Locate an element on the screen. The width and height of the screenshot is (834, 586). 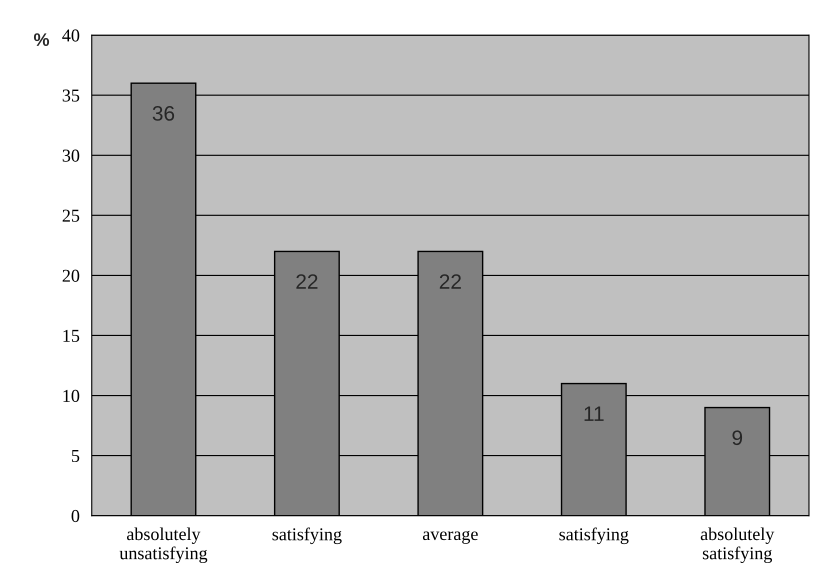
y-tick-label: 35 is located at coordinates (71, 96).